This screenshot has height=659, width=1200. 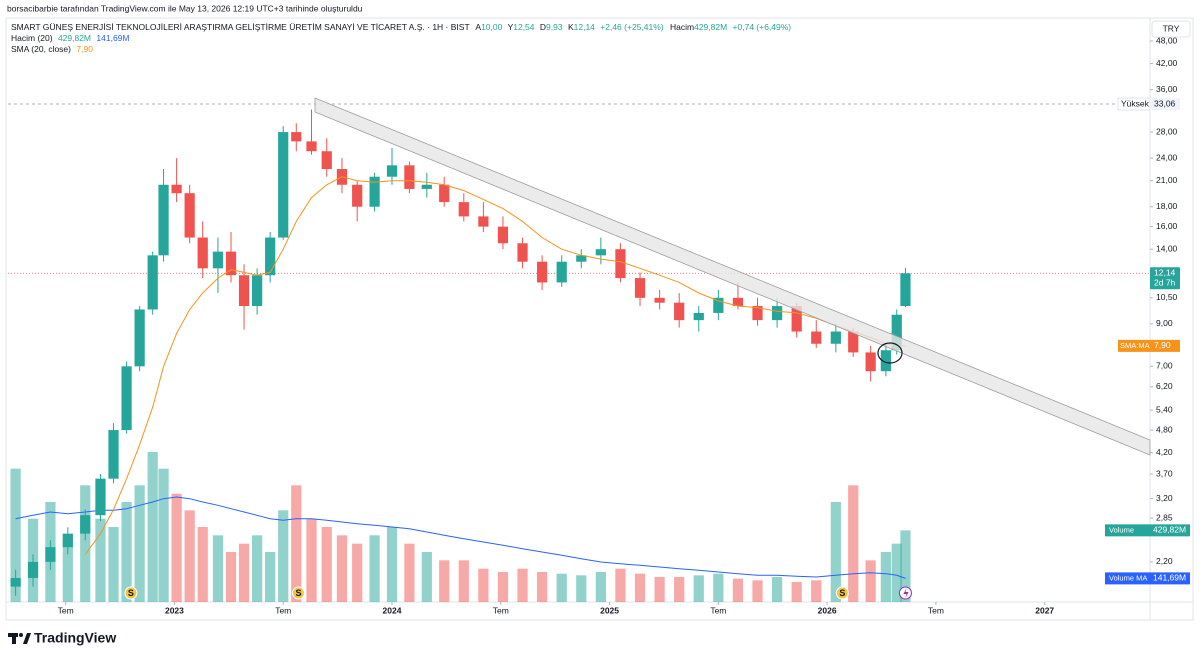 I want to click on legend-value: 429,82M, so click(x=74, y=38).